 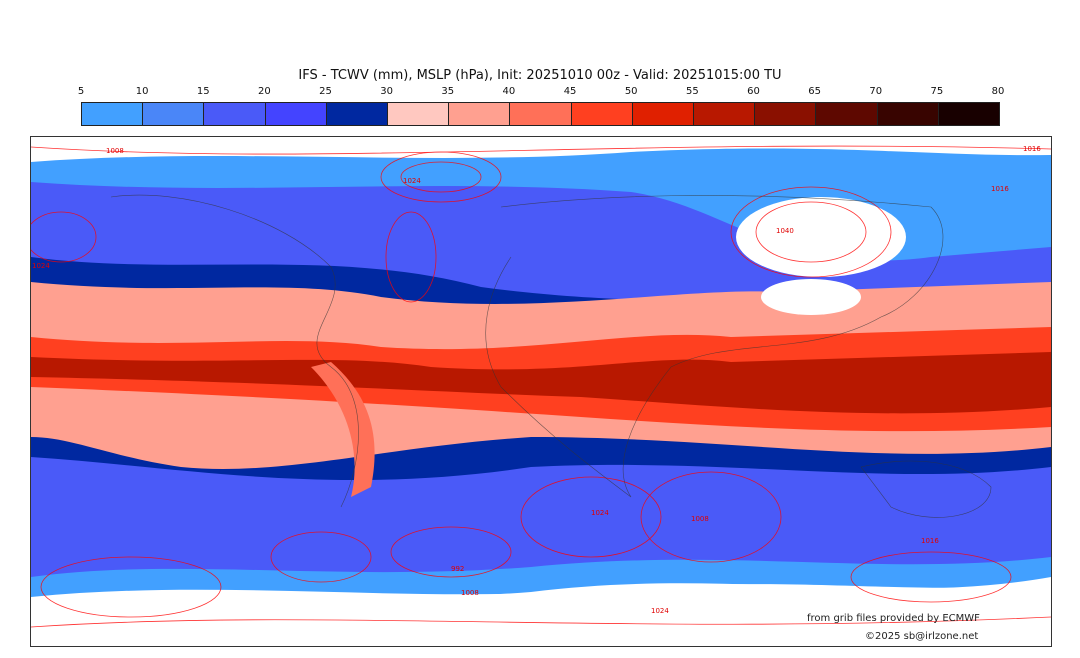 What do you see at coordinates (692, 91) in the screenshot?
I see `colorbar-tick-label: 55` at bounding box center [692, 91].